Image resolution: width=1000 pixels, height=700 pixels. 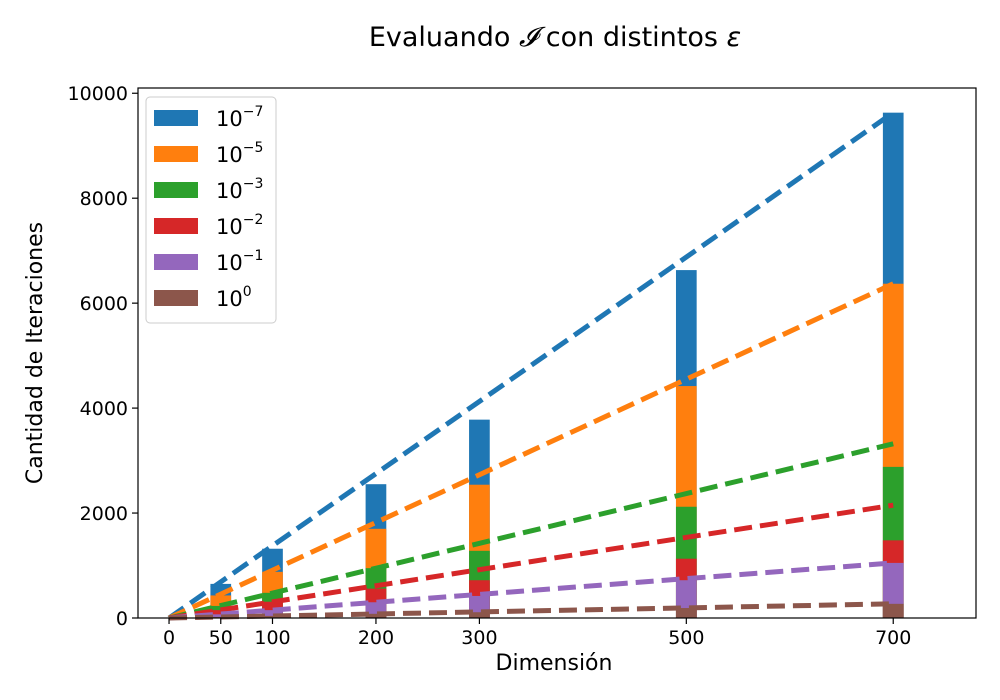 I want to click on legend-label: 10−3, so click(x=239, y=189).